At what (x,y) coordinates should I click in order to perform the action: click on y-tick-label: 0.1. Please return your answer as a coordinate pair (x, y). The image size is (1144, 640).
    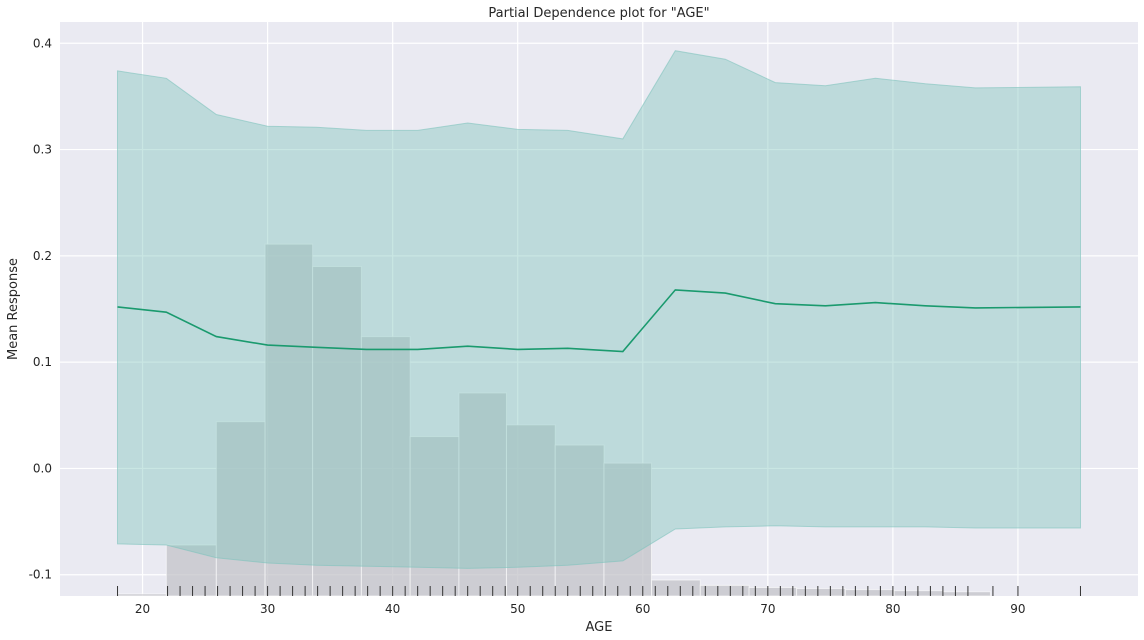
    Looking at the image, I should click on (42, 362).